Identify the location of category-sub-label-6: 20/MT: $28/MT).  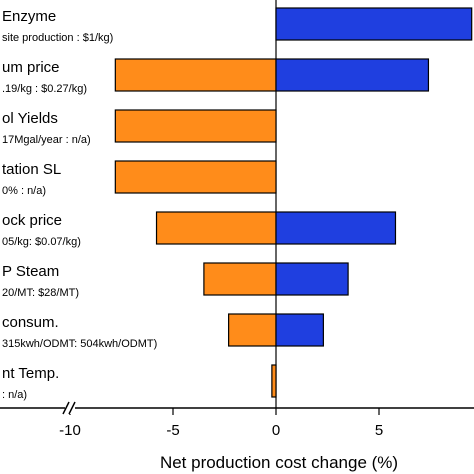
(40, 293).